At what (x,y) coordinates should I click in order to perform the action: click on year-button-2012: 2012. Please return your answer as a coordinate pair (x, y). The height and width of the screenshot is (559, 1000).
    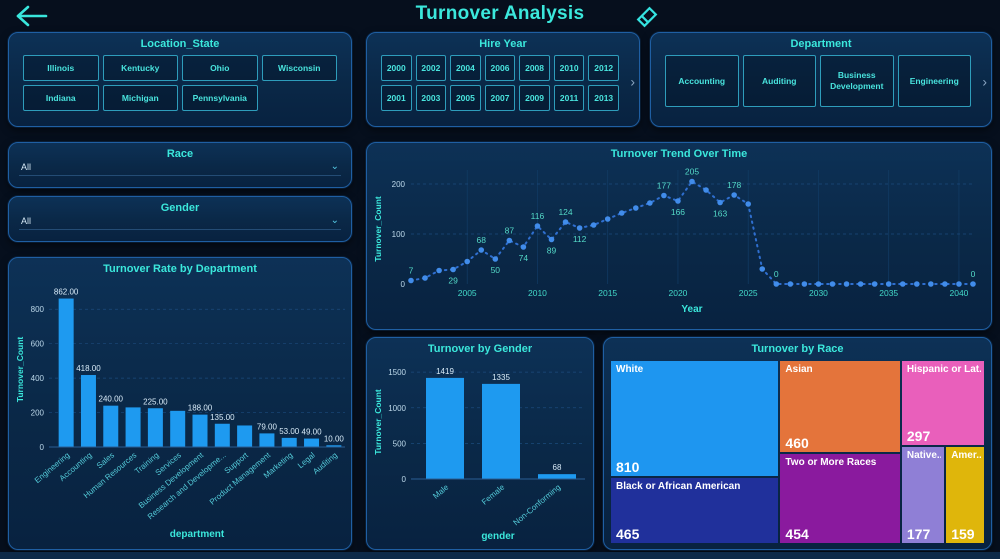
    Looking at the image, I should click on (603, 68).